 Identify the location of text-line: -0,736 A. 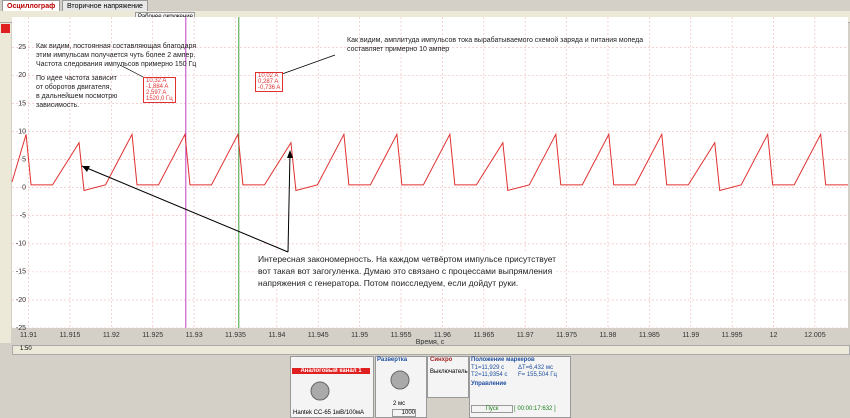
(269, 88).